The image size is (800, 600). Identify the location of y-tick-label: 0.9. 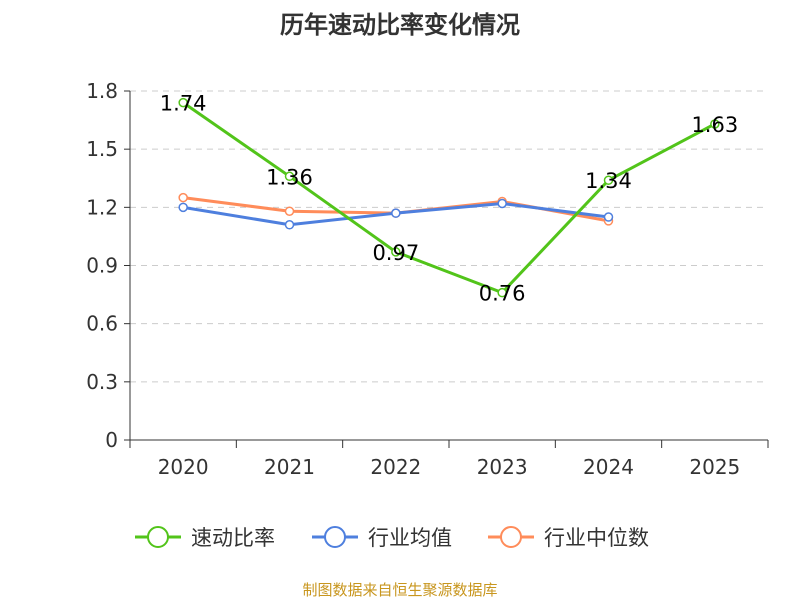
(102, 266).